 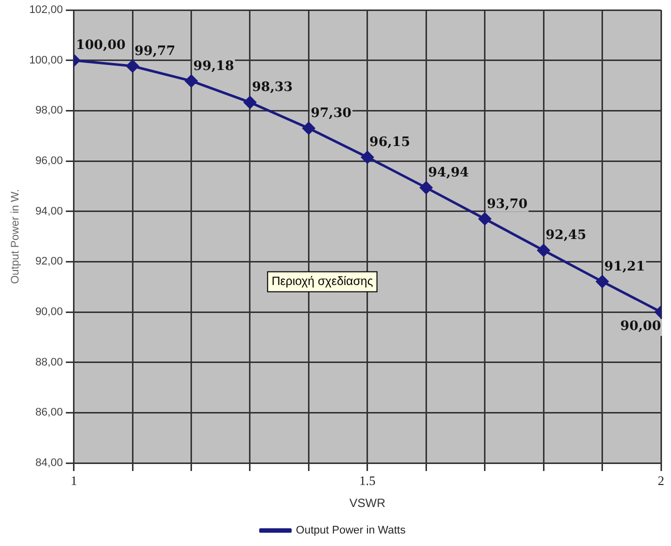 What do you see at coordinates (507, 204) in the screenshot?
I see `data-label: 93,70` at bounding box center [507, 204].